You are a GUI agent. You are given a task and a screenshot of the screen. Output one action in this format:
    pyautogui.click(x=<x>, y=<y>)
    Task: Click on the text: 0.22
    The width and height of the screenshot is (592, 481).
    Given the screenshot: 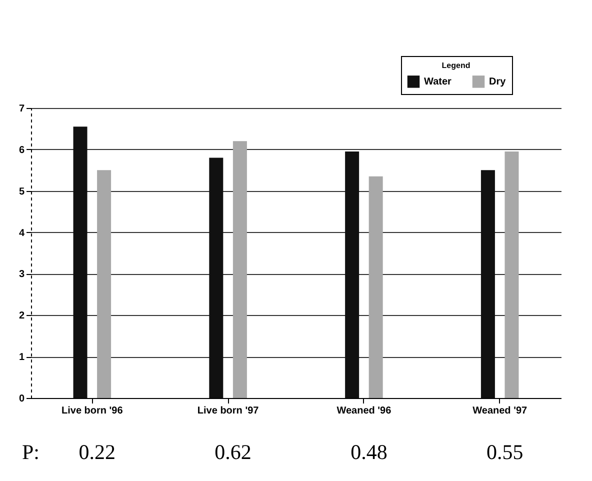 What is the action you would take?
    pyautogui.click(x=97, y=452)
    